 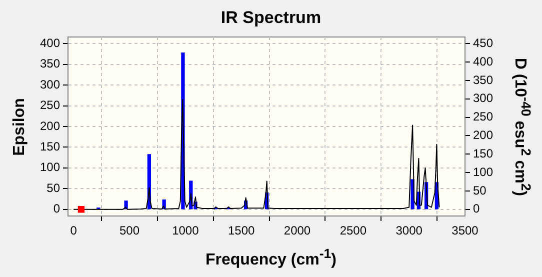 What do you see at coordinates (483, 171) in the screenshot?
I see `y2-tick-label: 100` at bounding box center [483, 171].